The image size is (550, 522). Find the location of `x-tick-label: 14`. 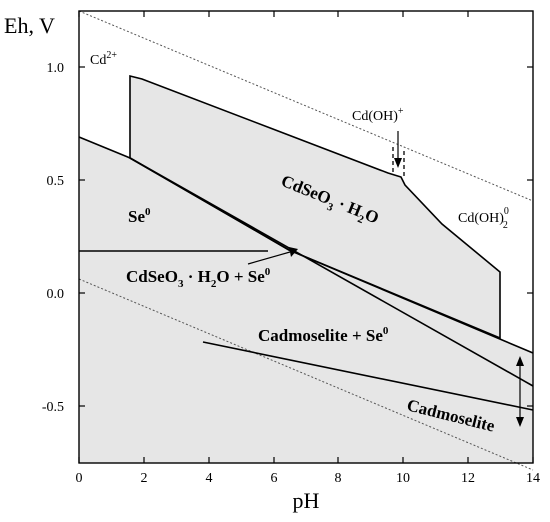

x-tick-label: 14 is located at coordinates (533, 478).